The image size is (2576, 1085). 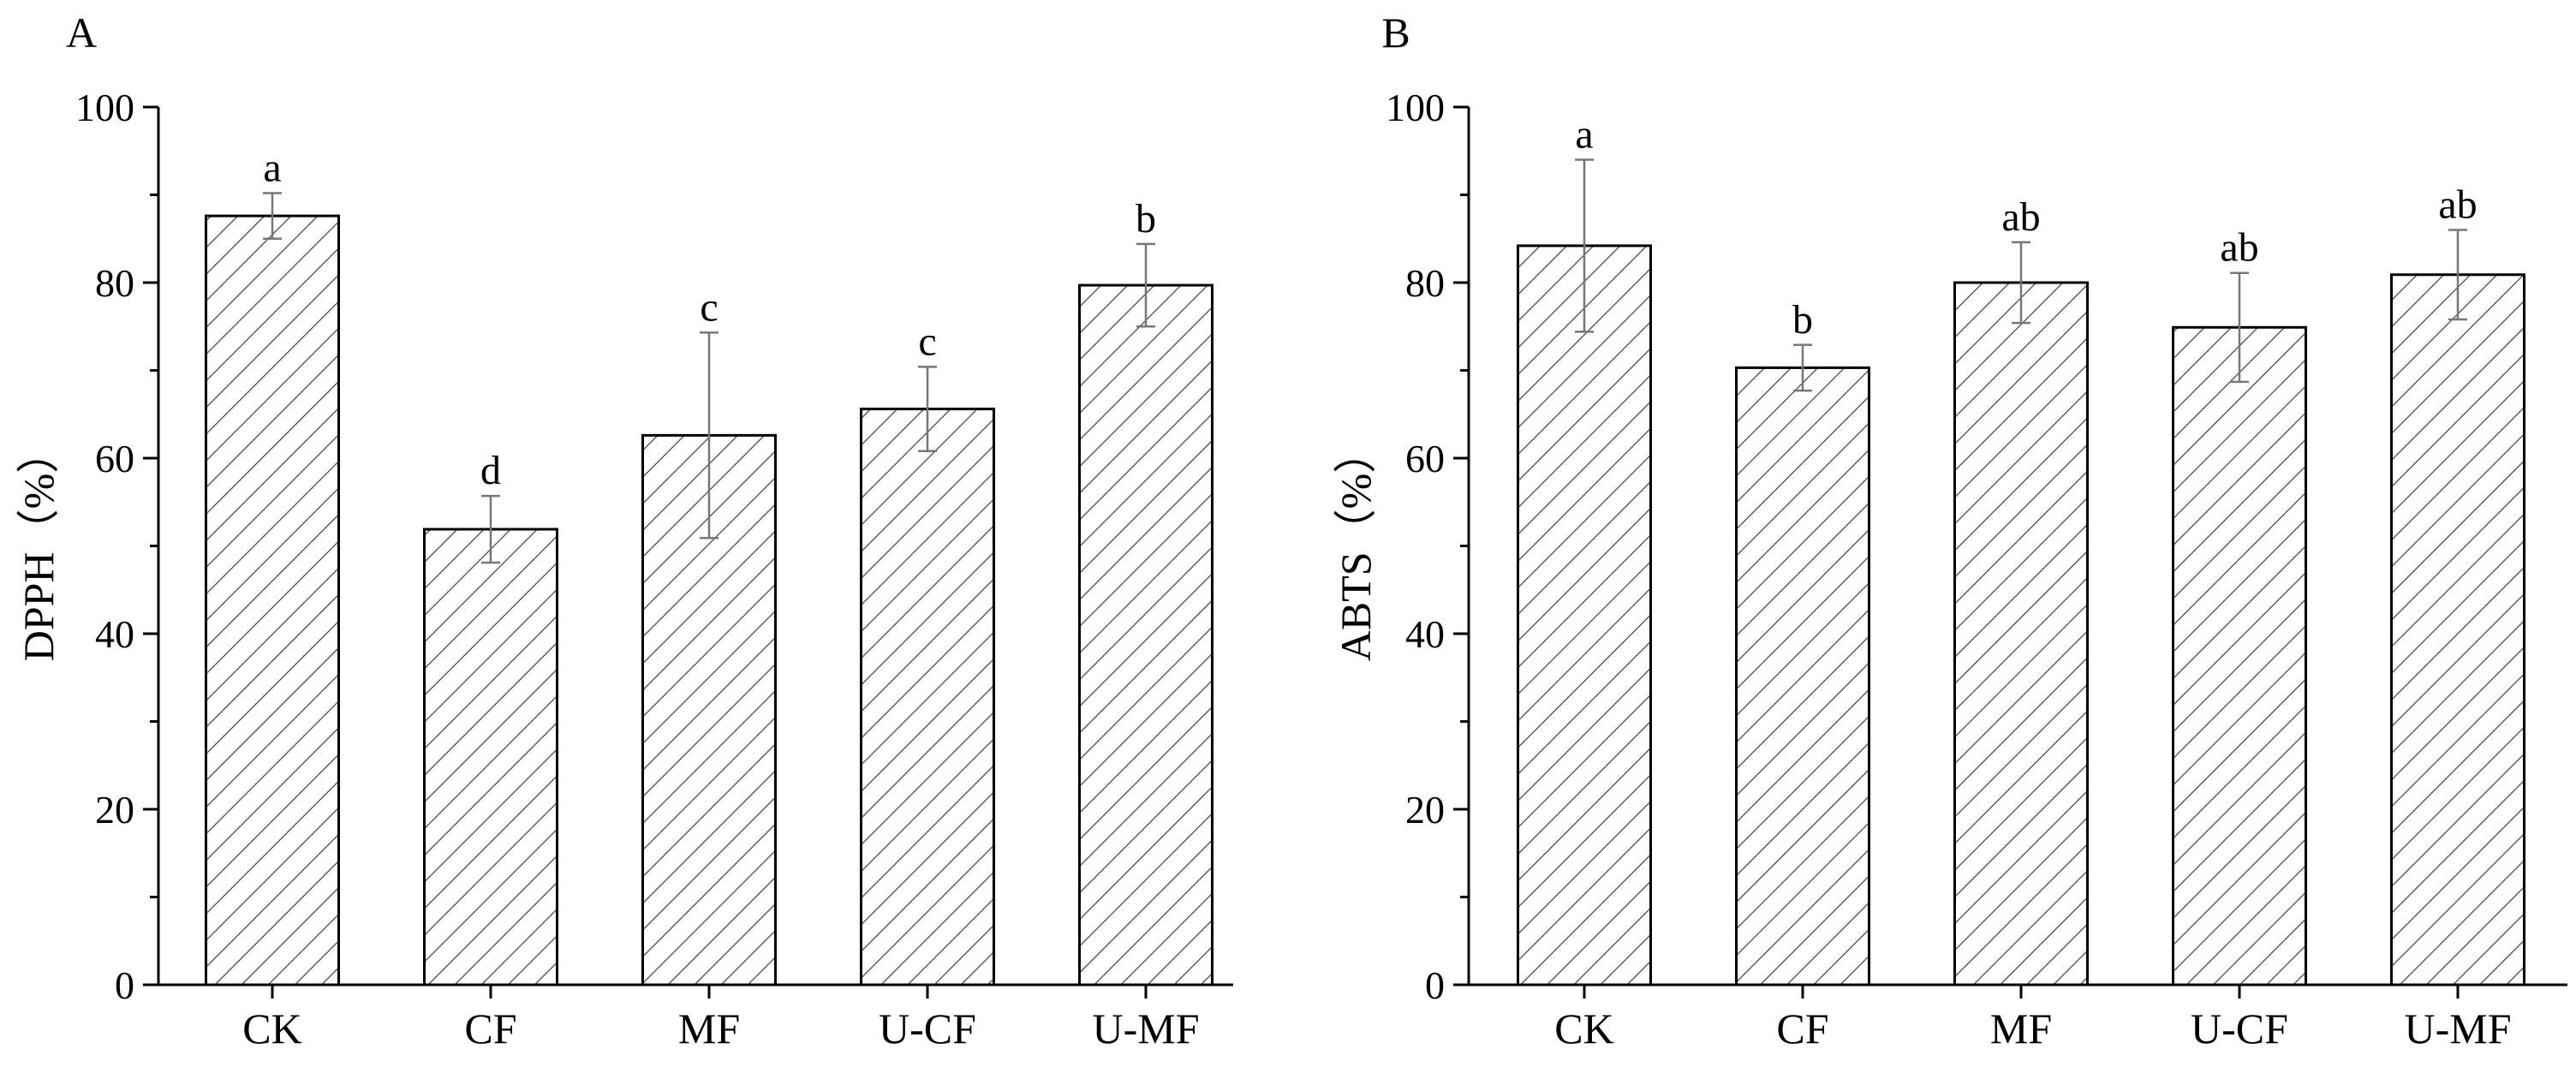 What do you see at coordinates (1356, 546) in the screenshot?
I see `y-axis-title: ABTS（%）` at bounding box center [1356, 546].